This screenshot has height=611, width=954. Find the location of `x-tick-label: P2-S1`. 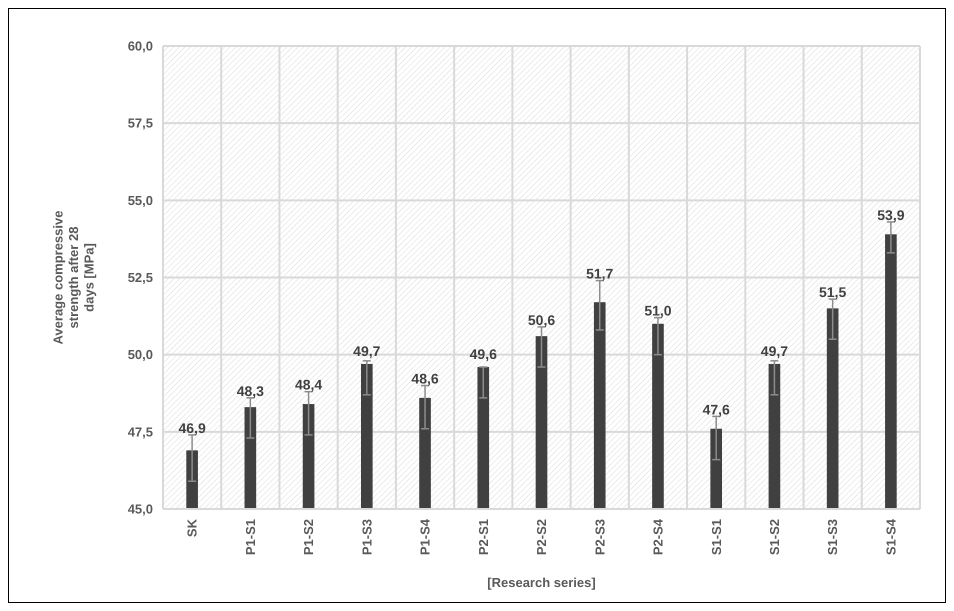

x-tick-label: P2-S1 is located at coordinates (483, 537).